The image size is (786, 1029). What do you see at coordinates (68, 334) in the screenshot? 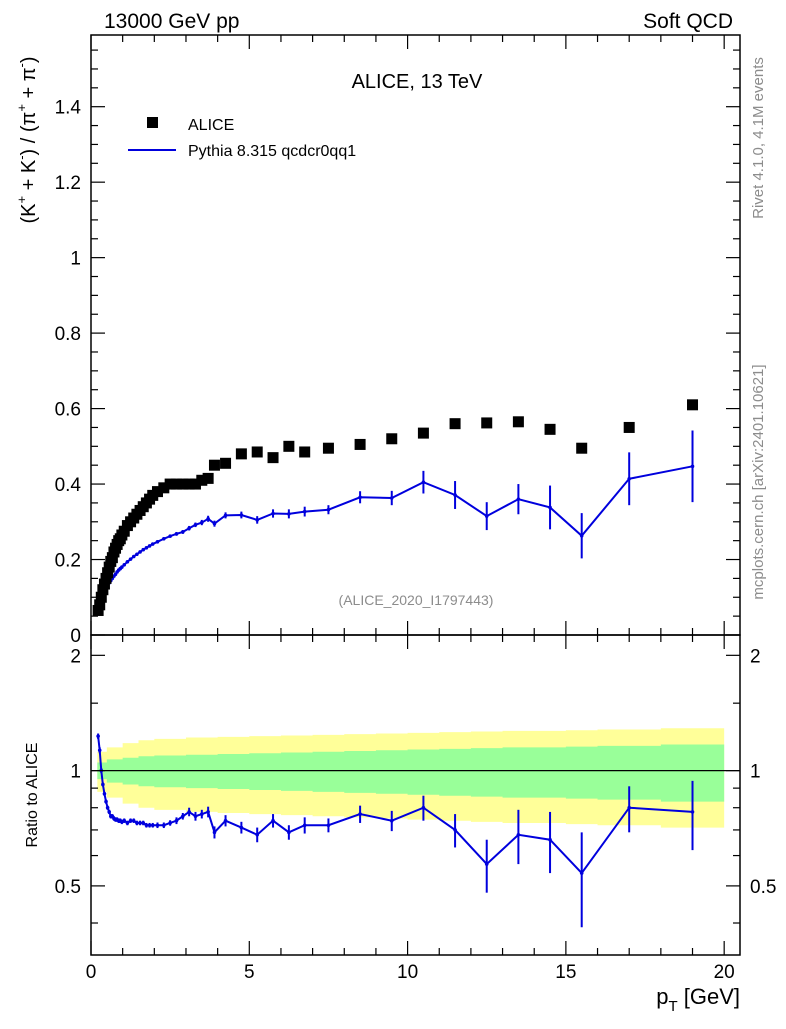
I see `main-y-tick-label: 0.8` at bounding box center [68, 334].